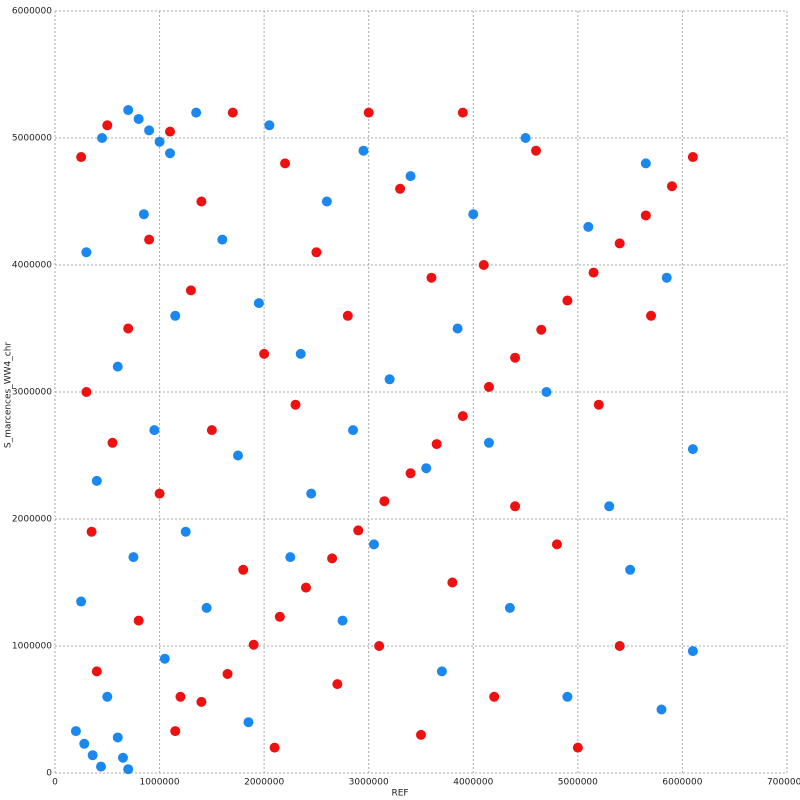 The width and height of the screenshot is (800, 800). I want to click on x-axis-label: REF, so click(399, 794).